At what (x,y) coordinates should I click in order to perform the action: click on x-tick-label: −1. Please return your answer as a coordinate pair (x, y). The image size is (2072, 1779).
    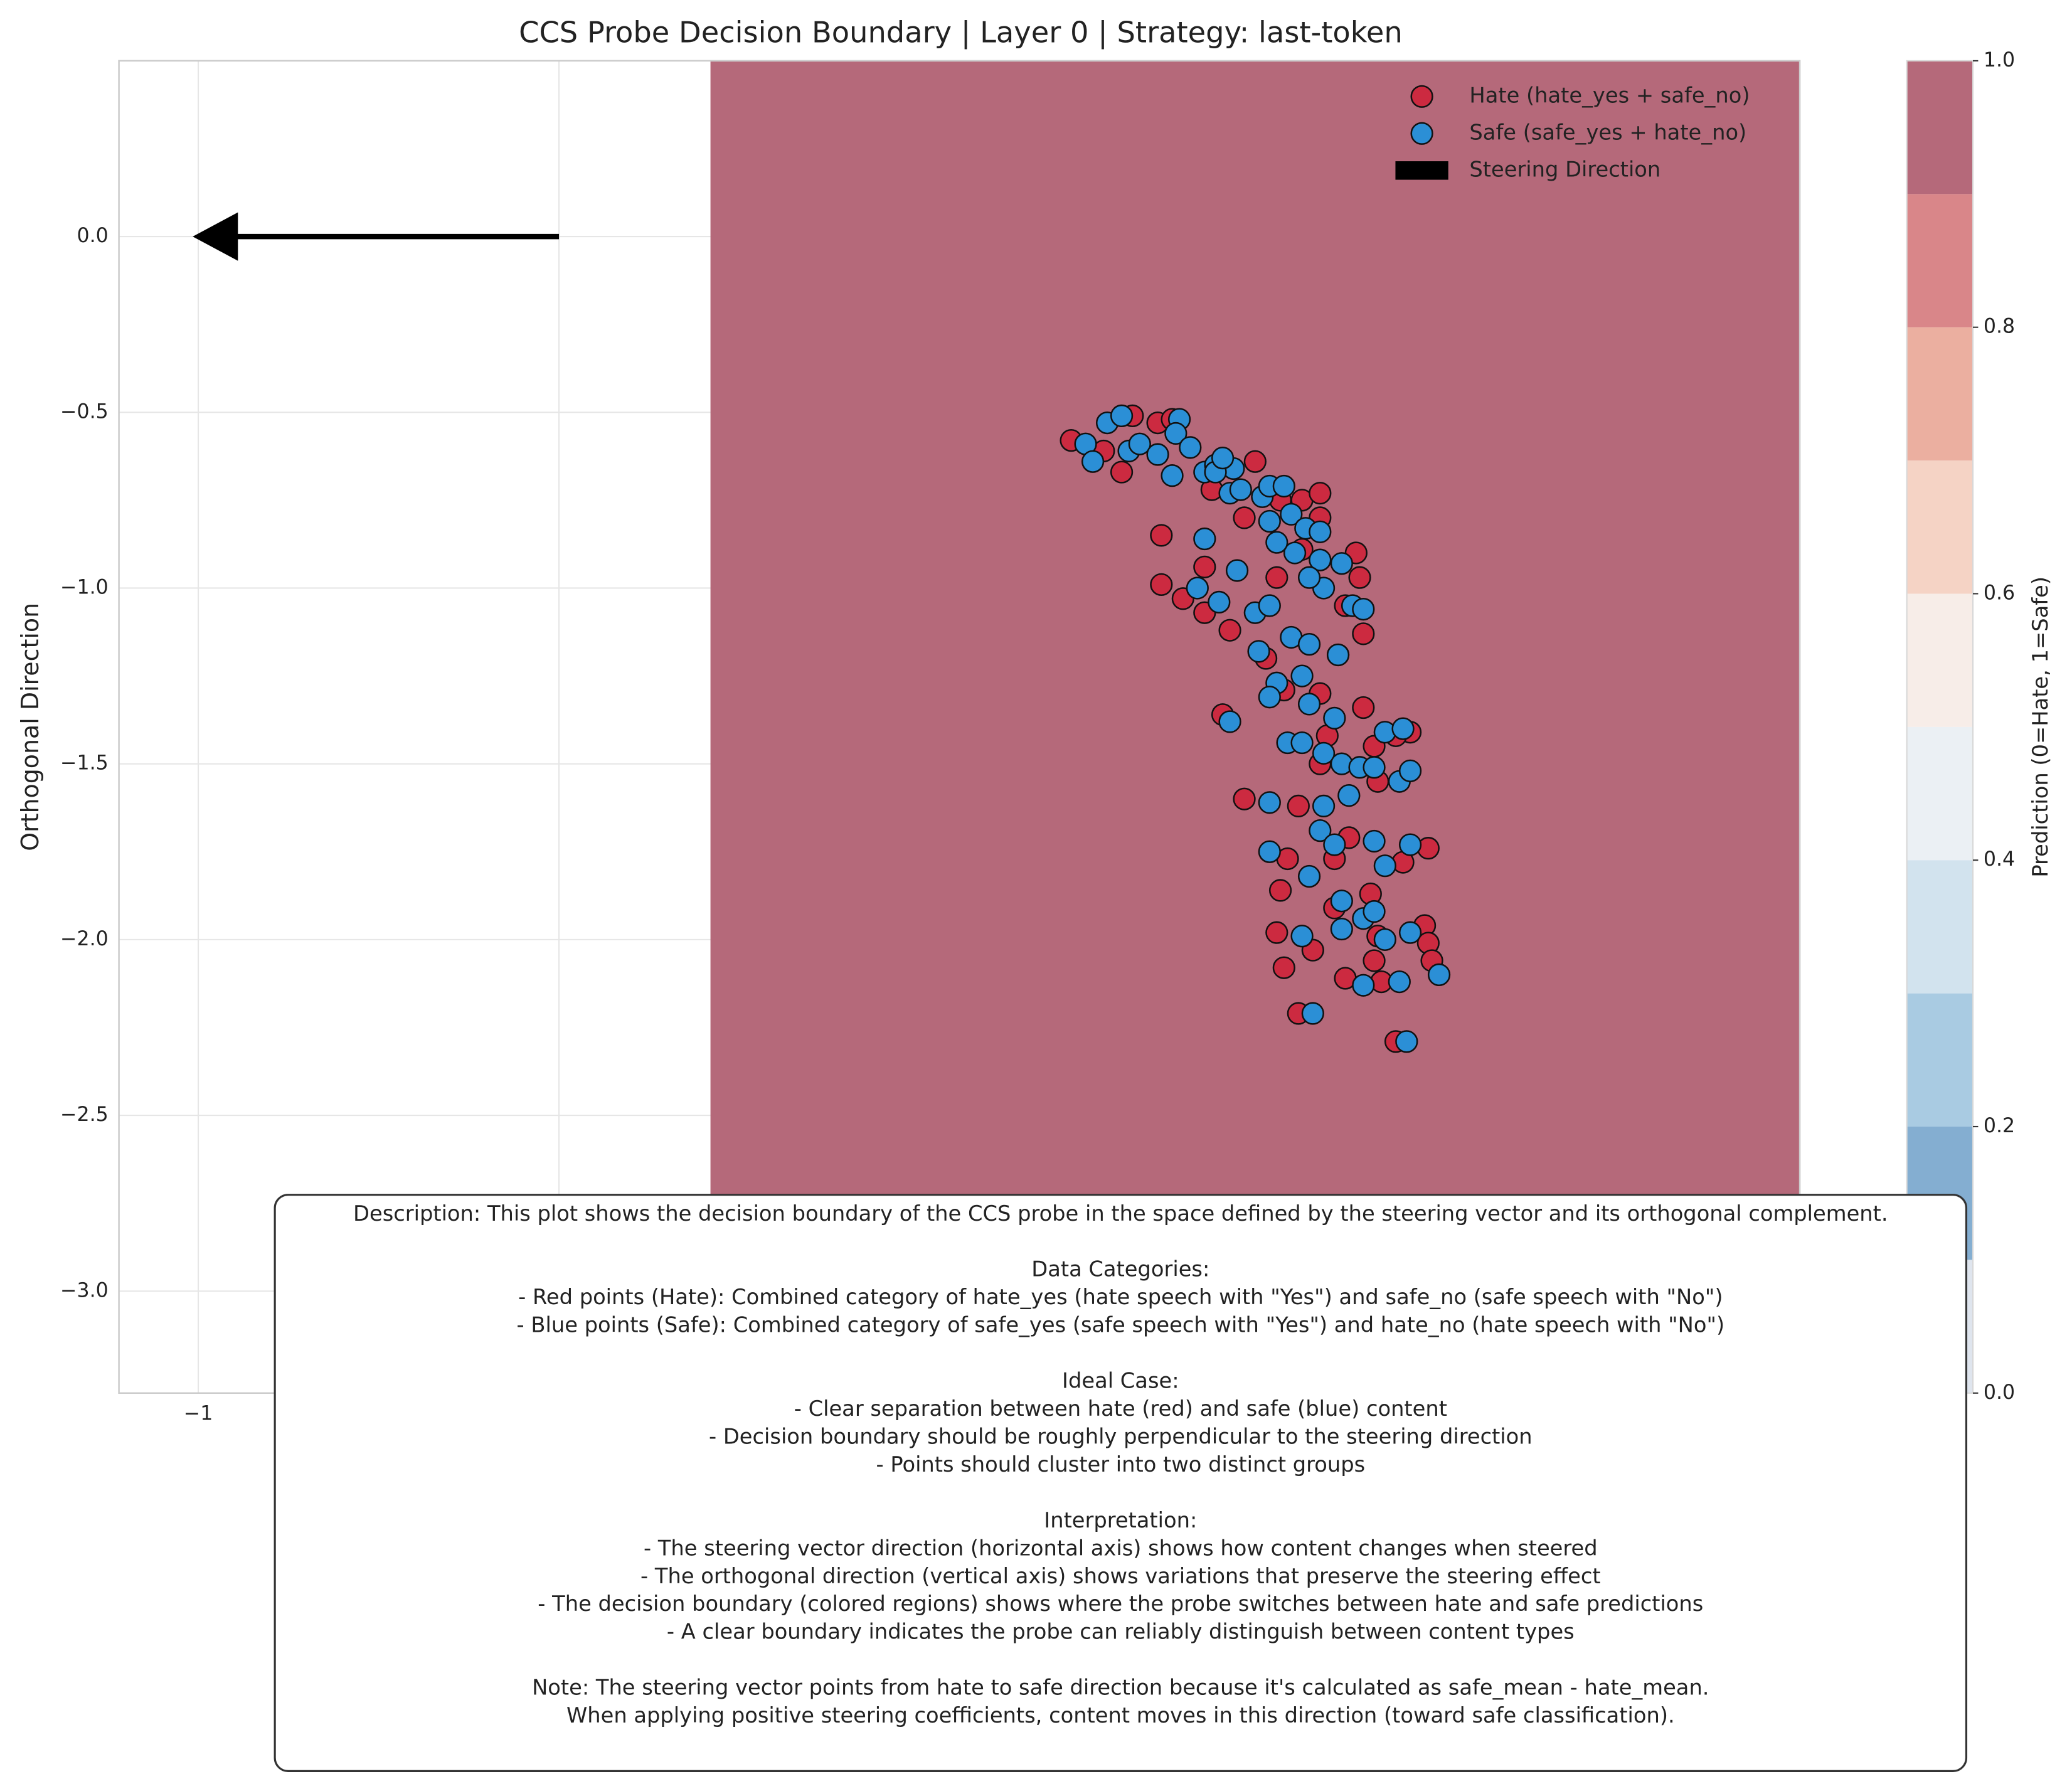
    Looking at the image, I should click on (198, 1413).